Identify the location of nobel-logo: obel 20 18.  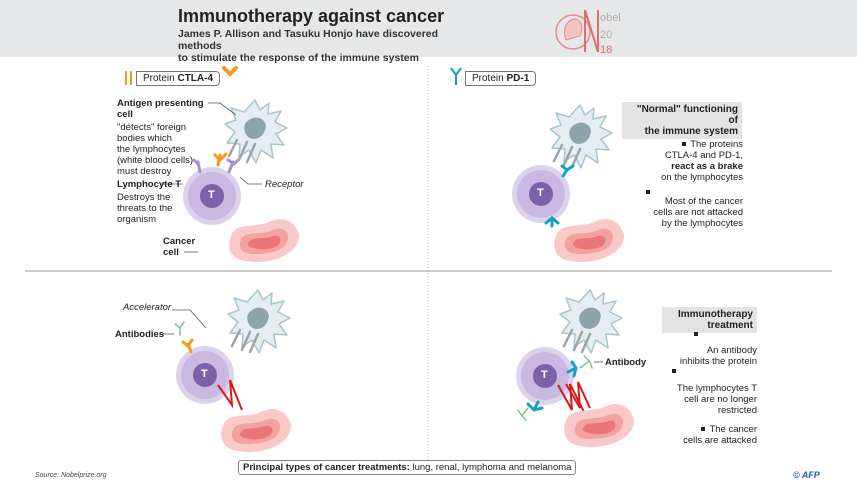
(588, 32).